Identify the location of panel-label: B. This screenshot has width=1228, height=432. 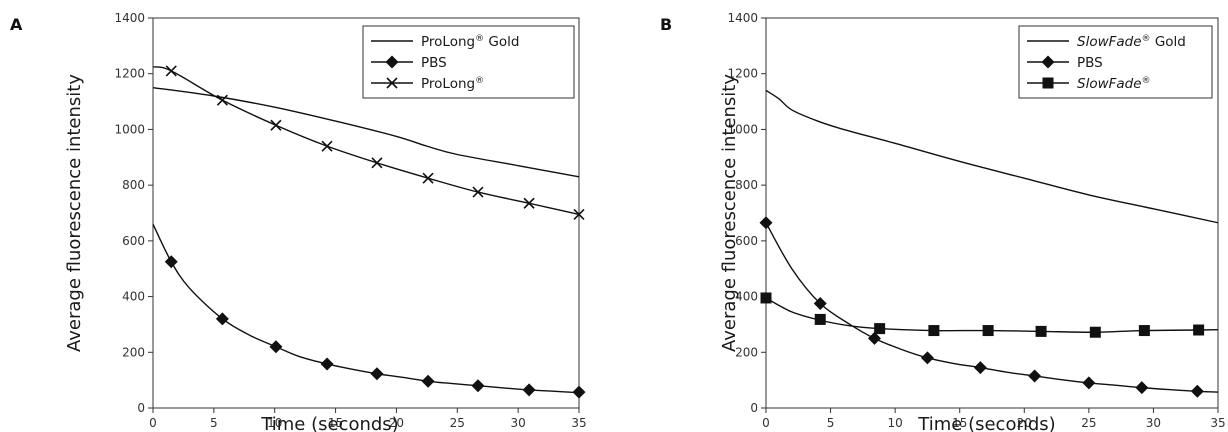
(666, 24).